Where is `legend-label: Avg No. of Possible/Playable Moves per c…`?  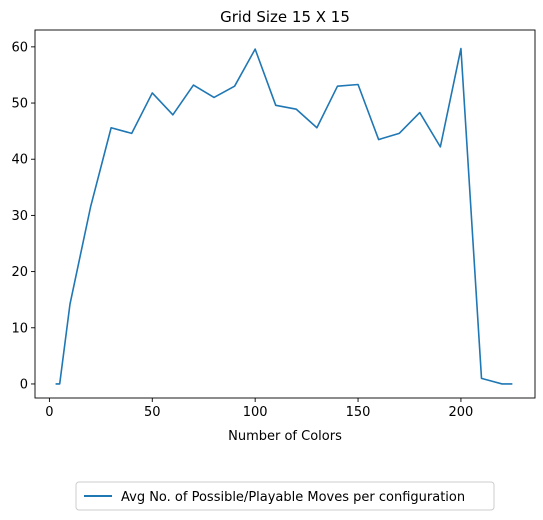 legend-label: Avg No. of Possible/Playable Moves per c… is located at coordinates (293, 497).